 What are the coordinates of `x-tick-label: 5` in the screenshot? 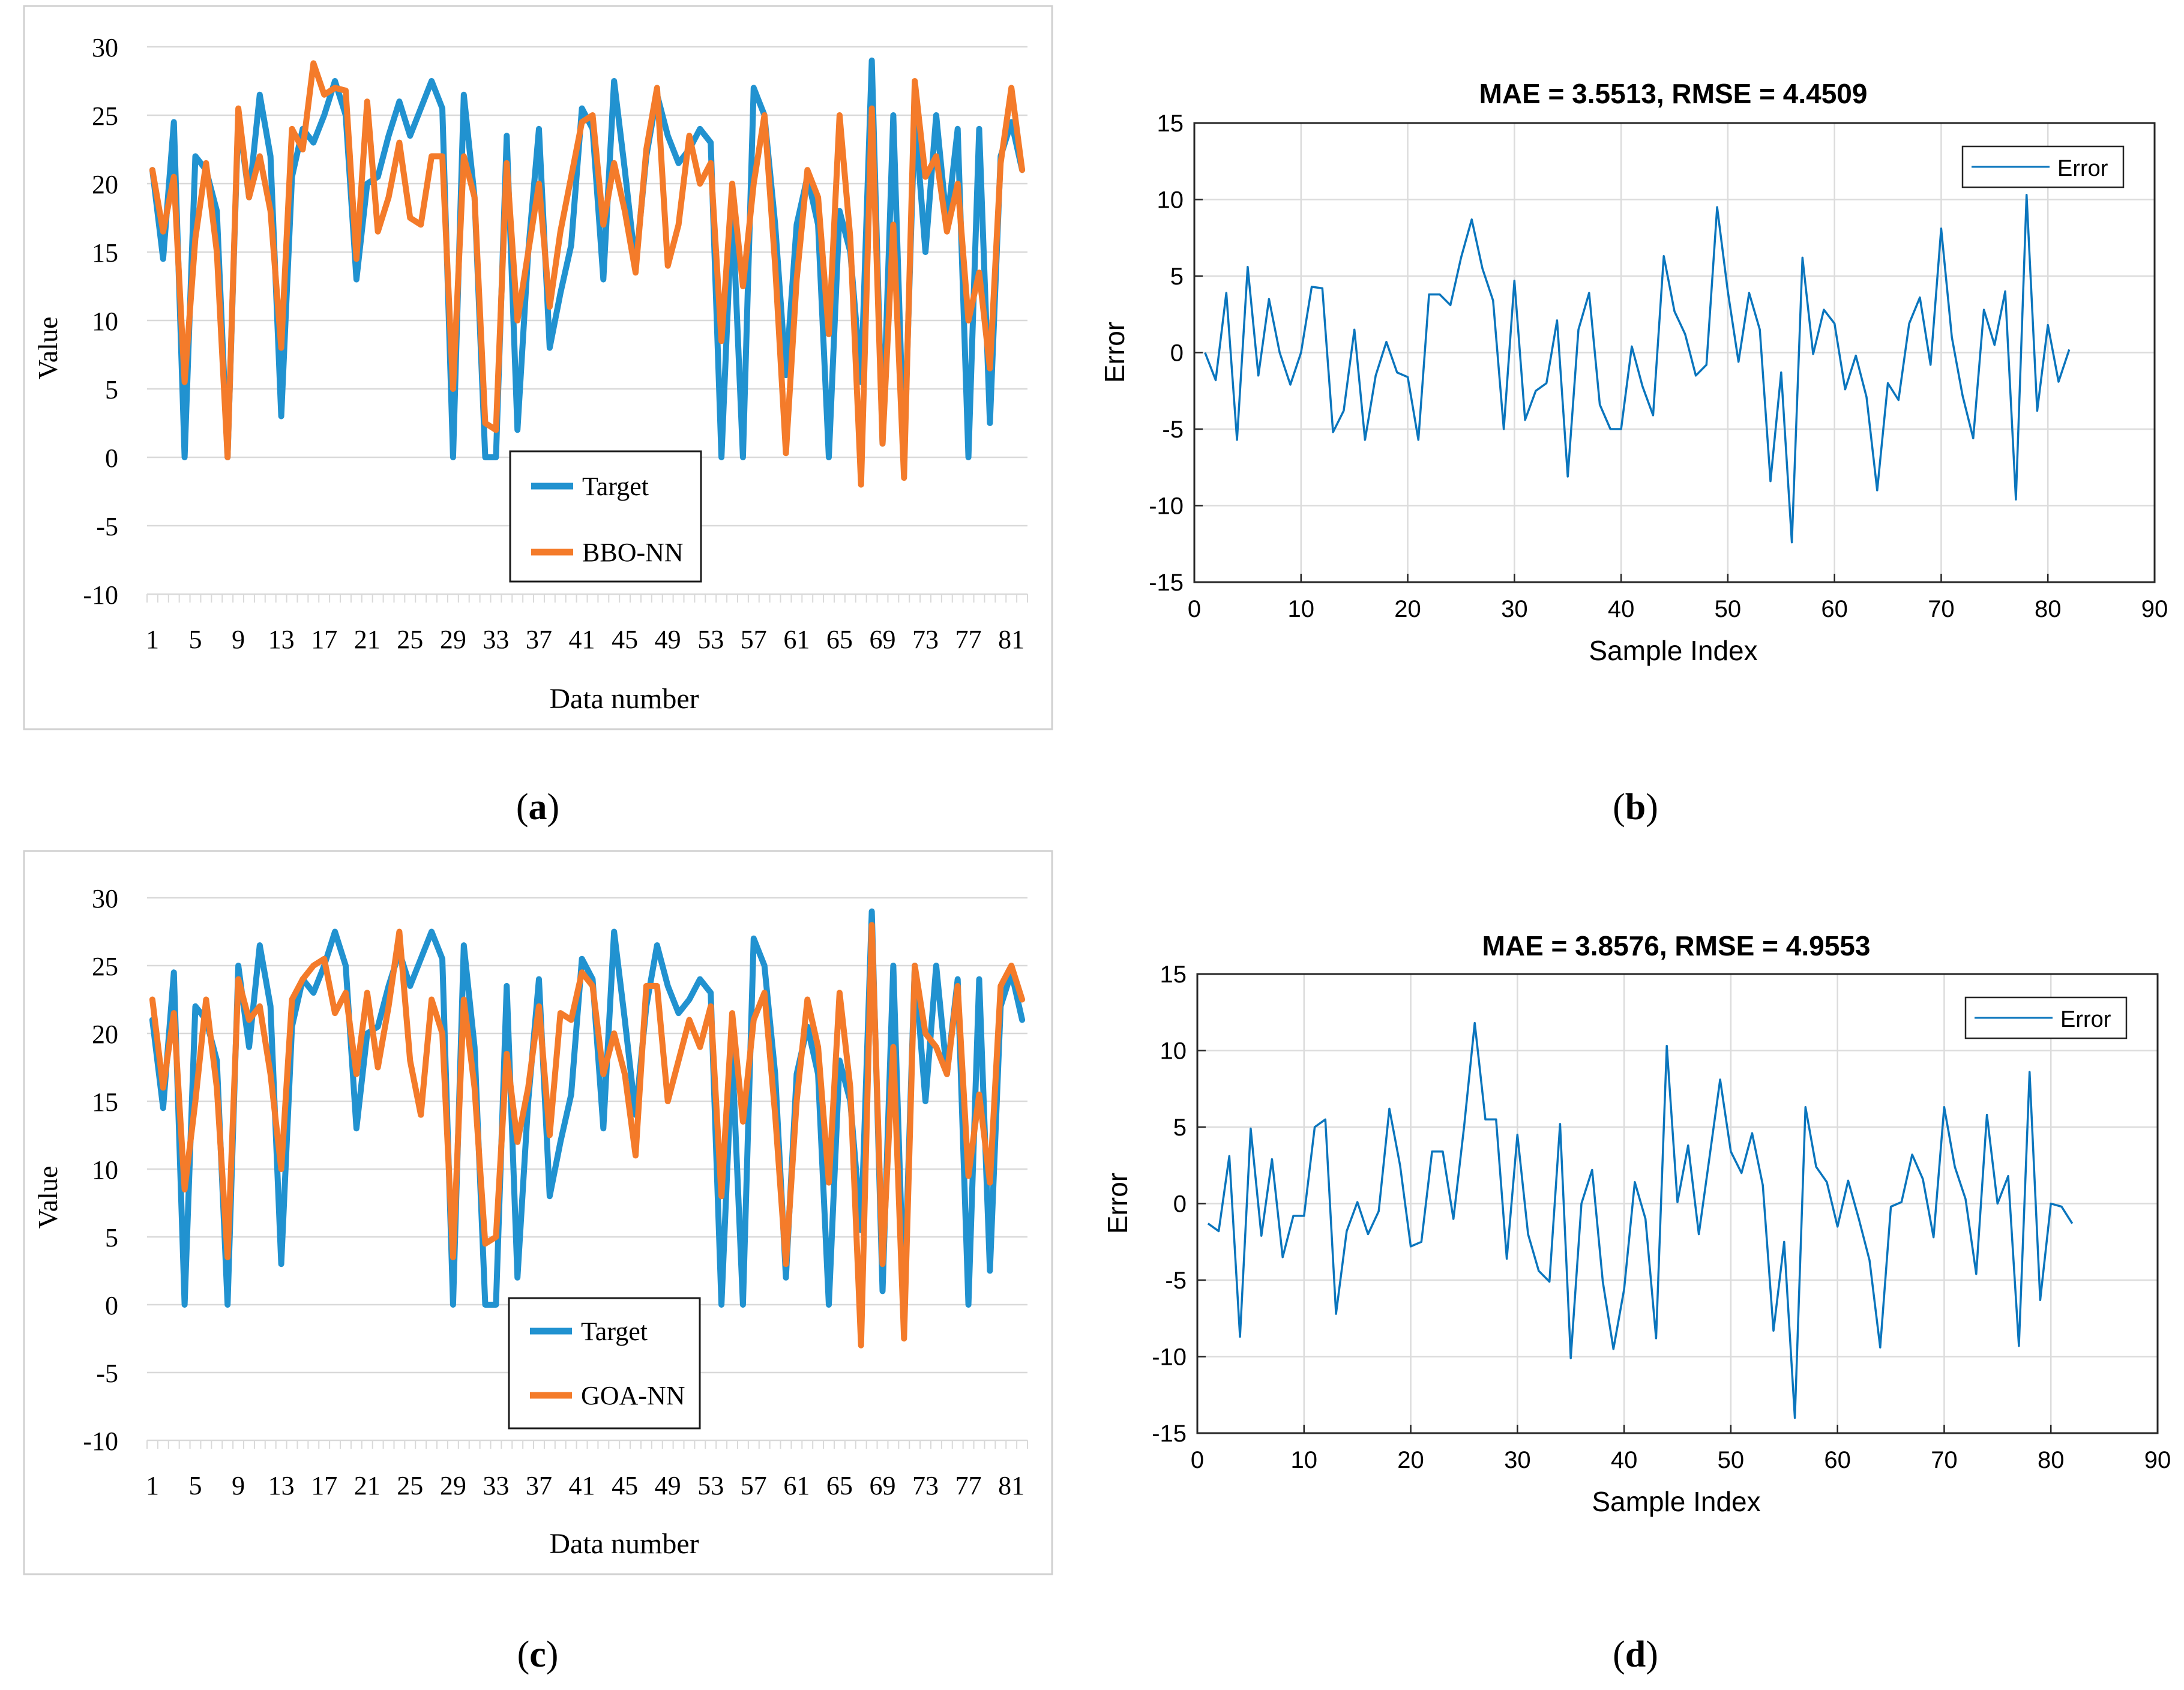 It's located at (195, 639).